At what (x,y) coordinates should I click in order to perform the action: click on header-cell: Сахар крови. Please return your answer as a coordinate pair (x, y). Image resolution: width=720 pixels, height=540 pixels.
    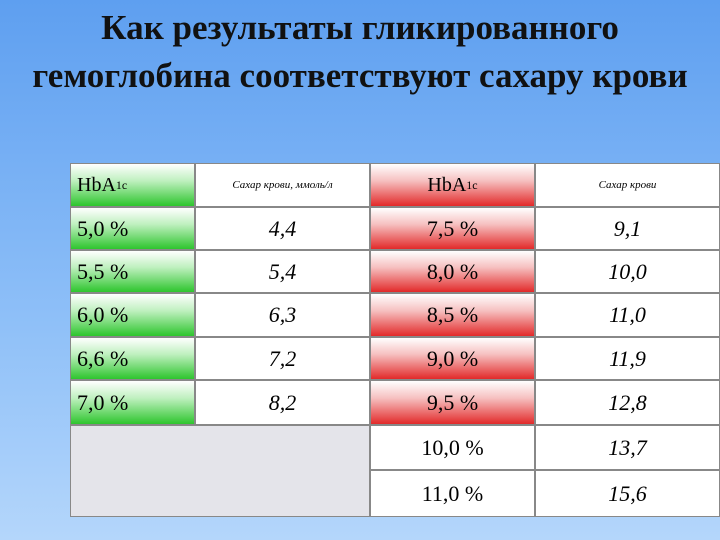
    Looking at the image, I should click on (627, 185).